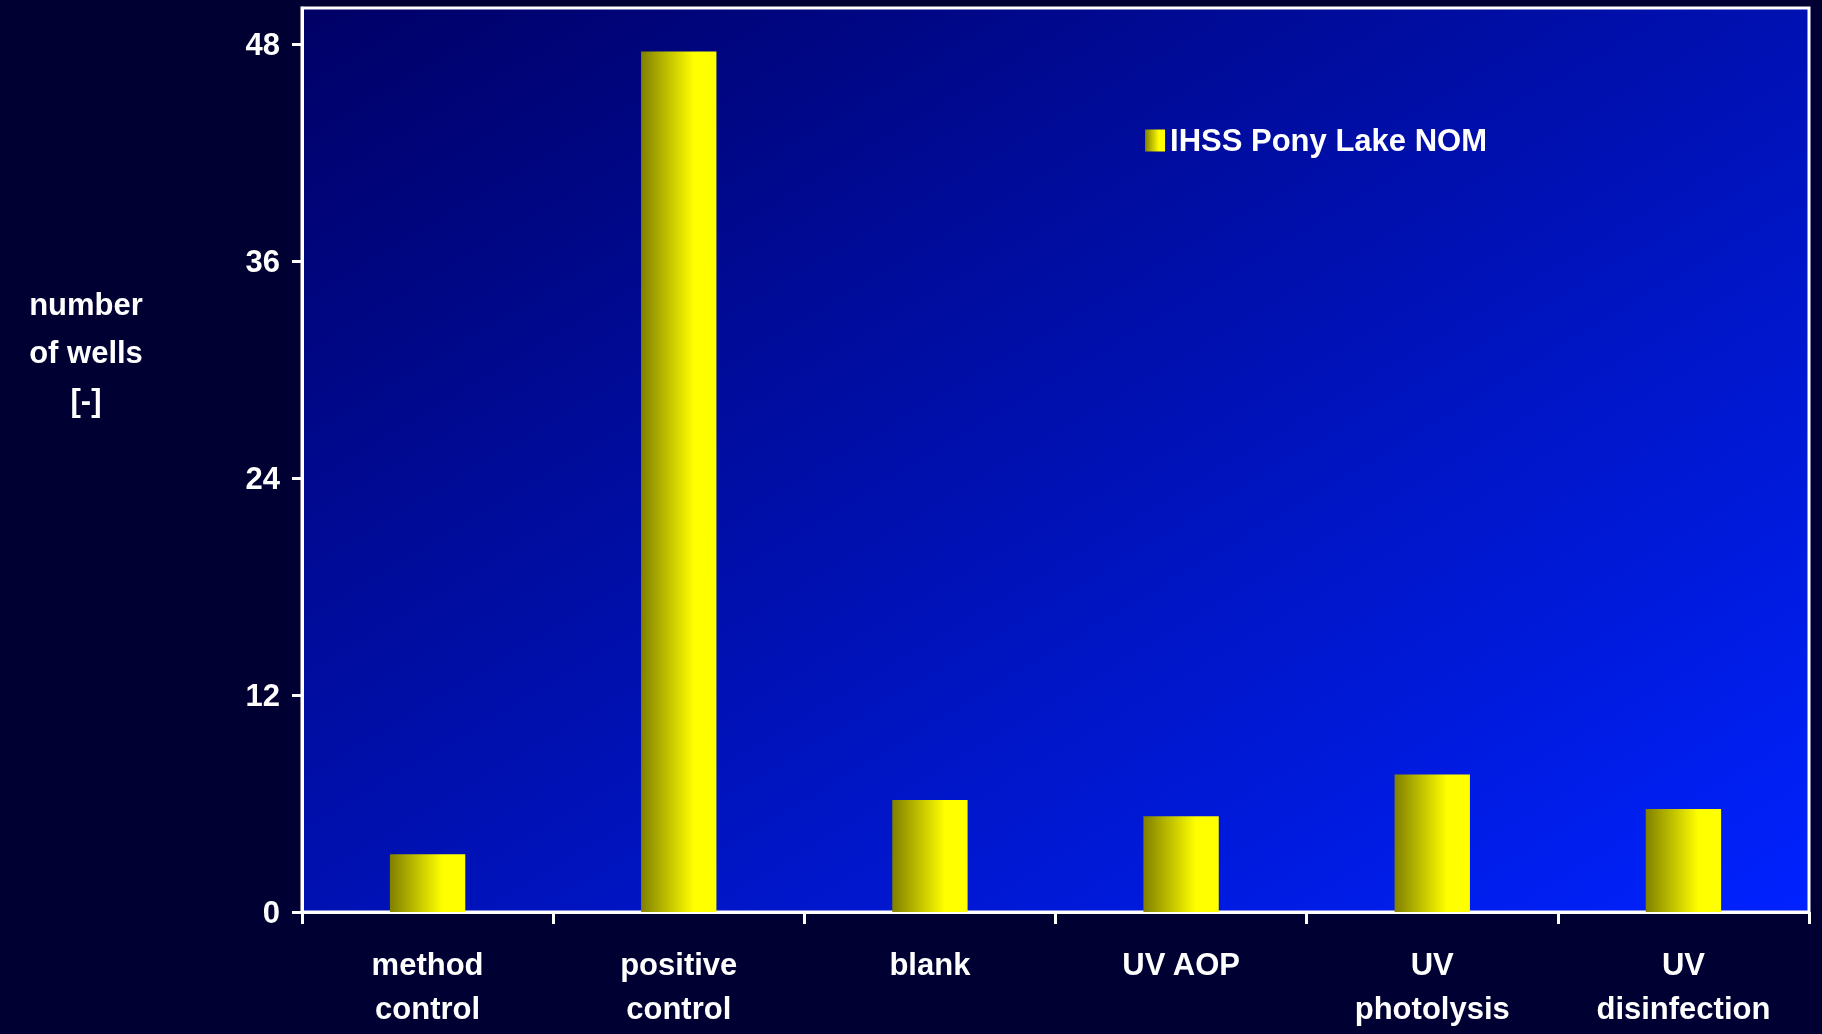 The height and width of the screenshot is (1034, 1822). What do you see at coordinates (1432, 986) in the screenshot?
I see `x-tick-label: UV photolysis` at bounding box center [1432, 986].